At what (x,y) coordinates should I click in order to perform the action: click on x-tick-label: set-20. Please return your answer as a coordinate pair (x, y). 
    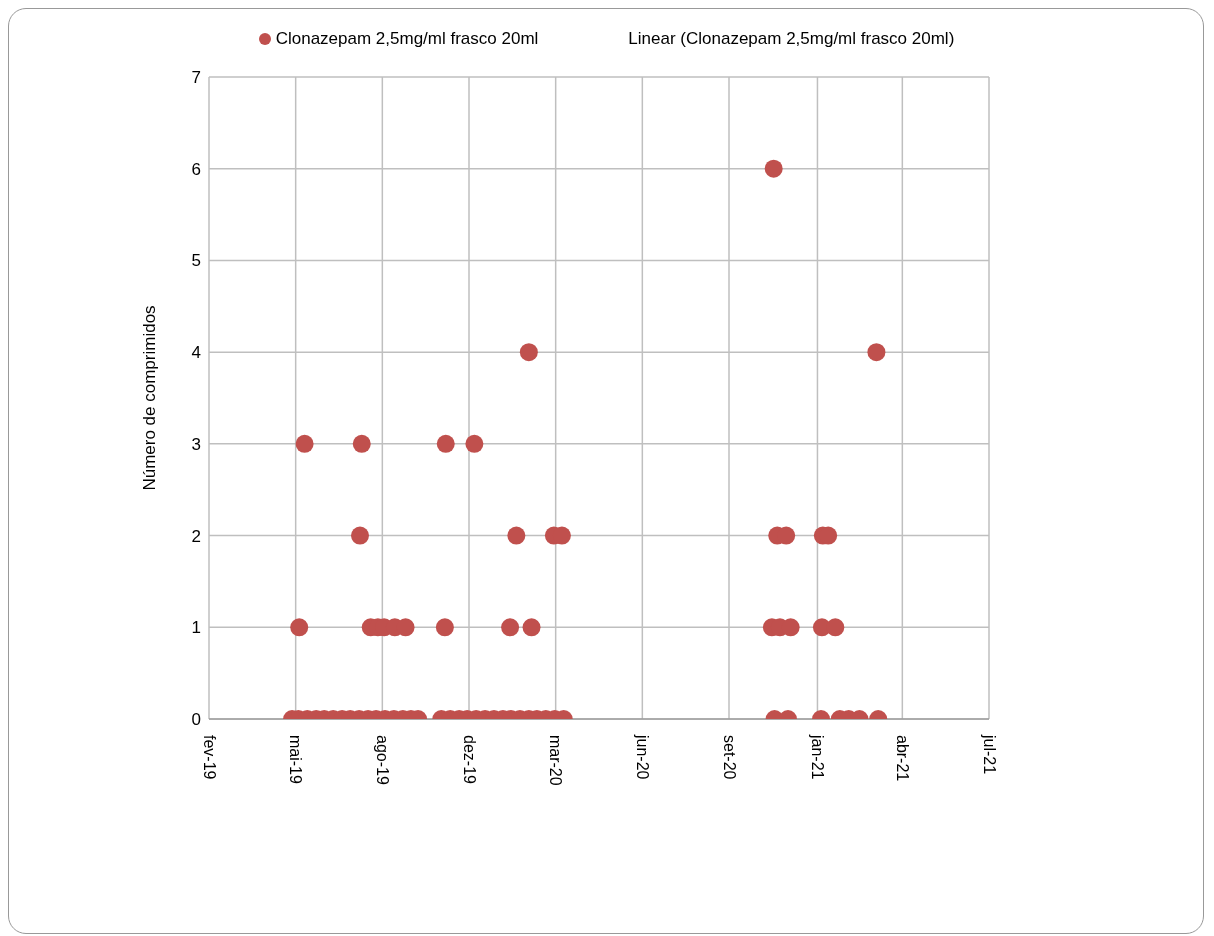
    Looking at the image, I should click on (729, 757).